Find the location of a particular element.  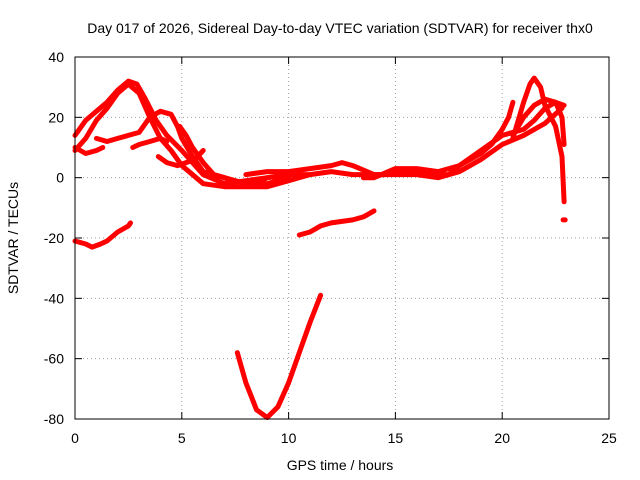

series-track-o is located at coordinates (538, 121).